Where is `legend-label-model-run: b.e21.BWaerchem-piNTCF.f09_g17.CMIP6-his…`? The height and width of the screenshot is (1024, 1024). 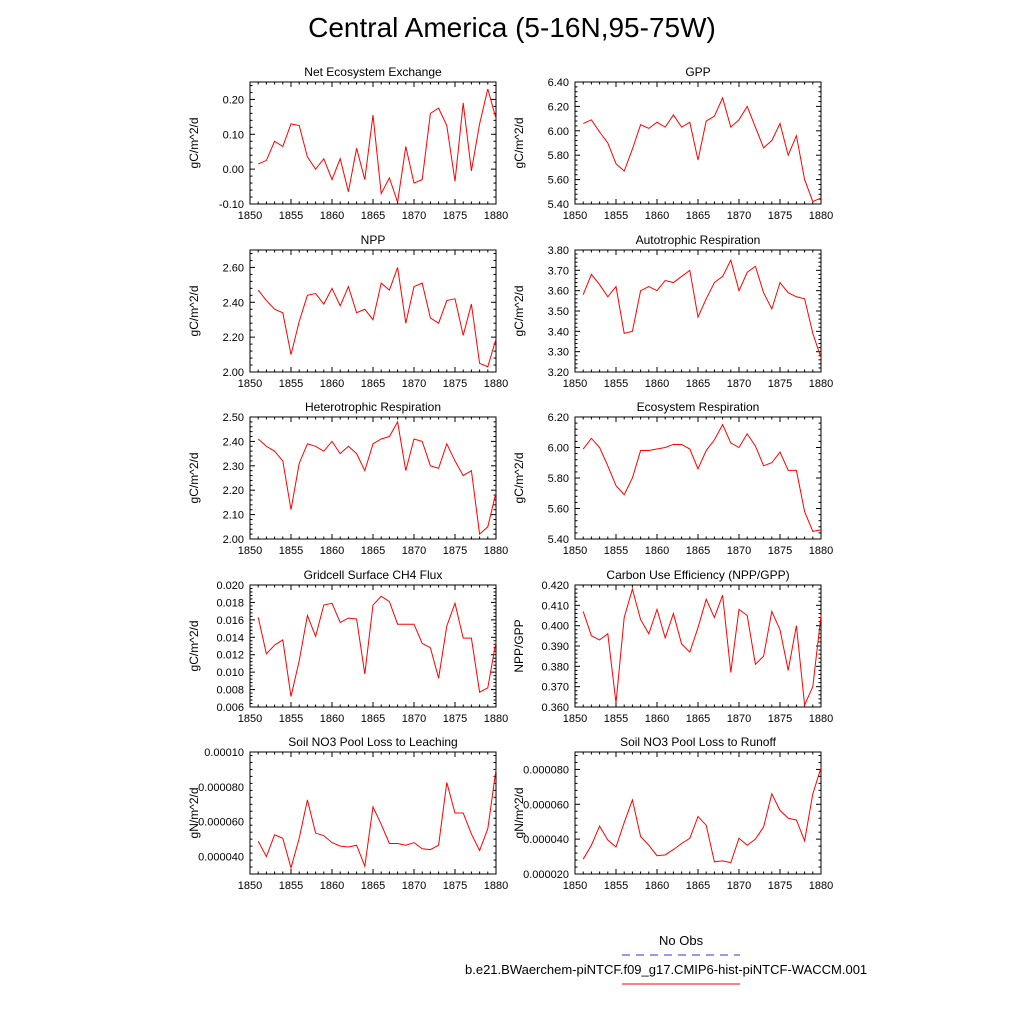
legend-label-model-run: b.e21.BWaerchem-piNTCF.f09_g17.CMIP6-his… is located at coordinates (666, 969).